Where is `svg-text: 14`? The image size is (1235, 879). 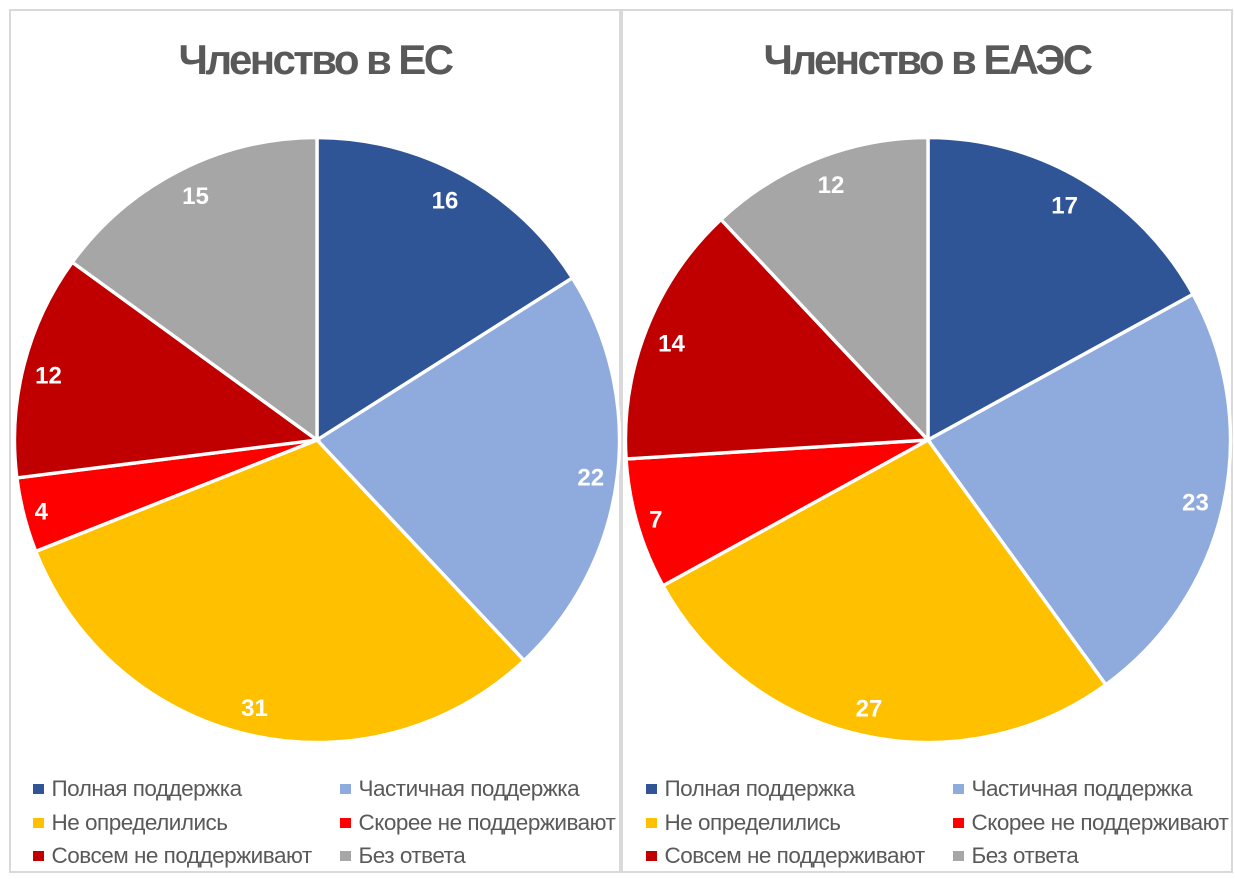
svg-text: 14 is located at coordinates (671, 344).